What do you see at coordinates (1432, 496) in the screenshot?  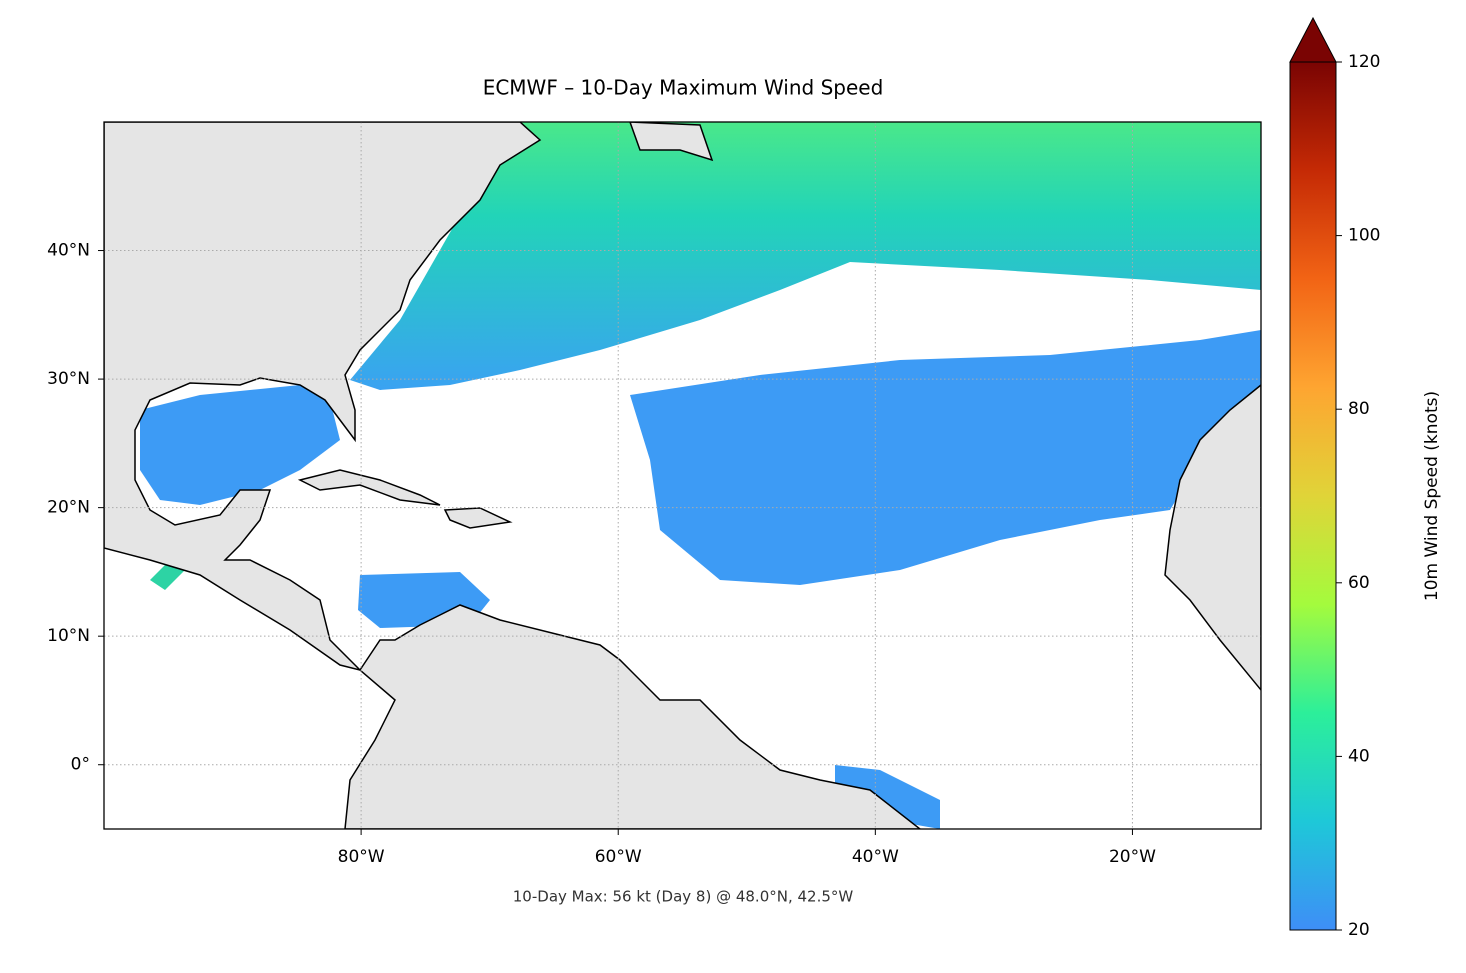 I see `colorbar-label: 10m Wind Speed (knots)` at bounding box center [1432, 496].